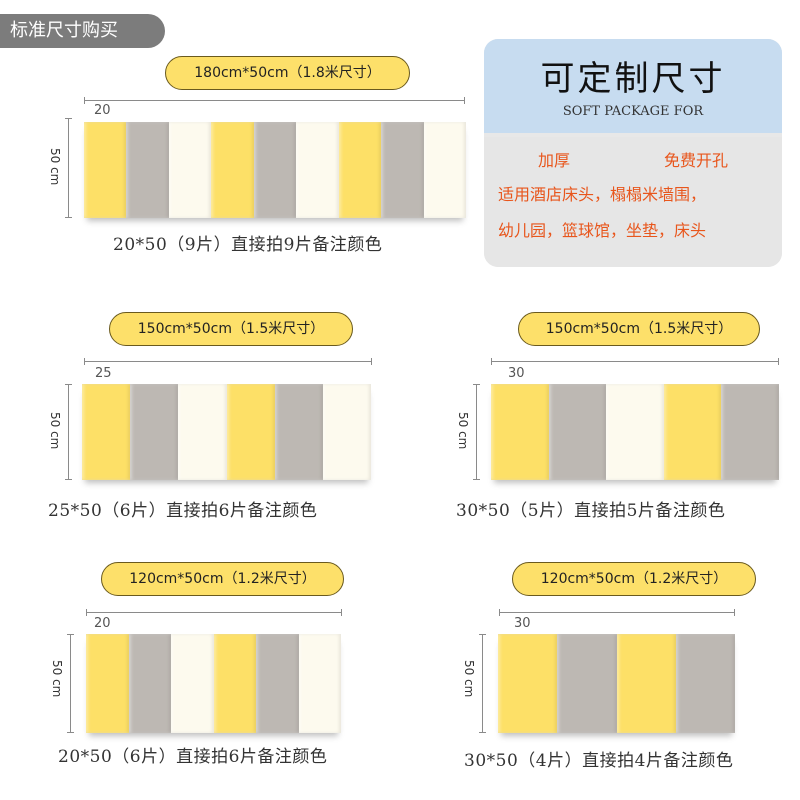 This screenshot has width=800, height=800. Describe the element at coordinates (599, 761) in the screenshot. I see `variant-caption: 30*50（4片）直接拍4片备注颜色` at that location.